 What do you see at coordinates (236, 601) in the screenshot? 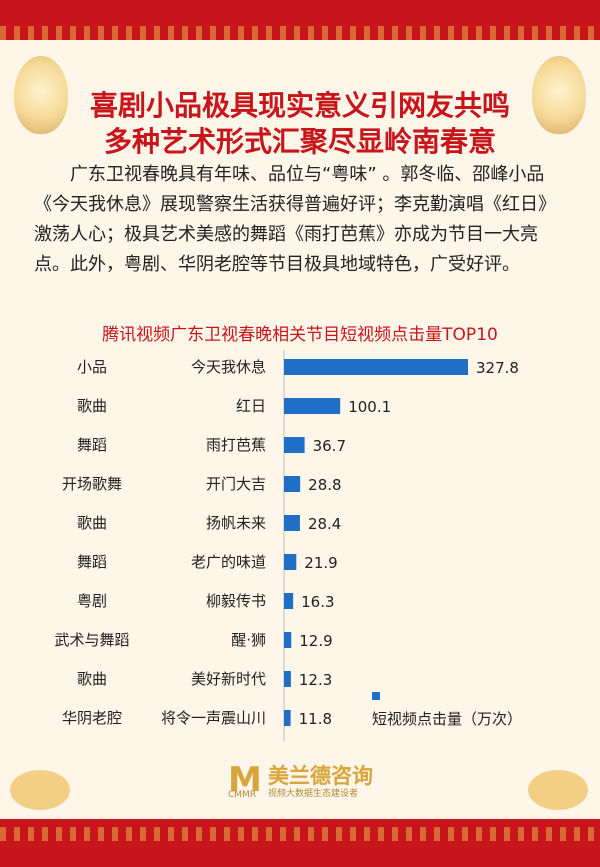
I see `category-label: 柳毅传书` at bounding box center [236, 601].